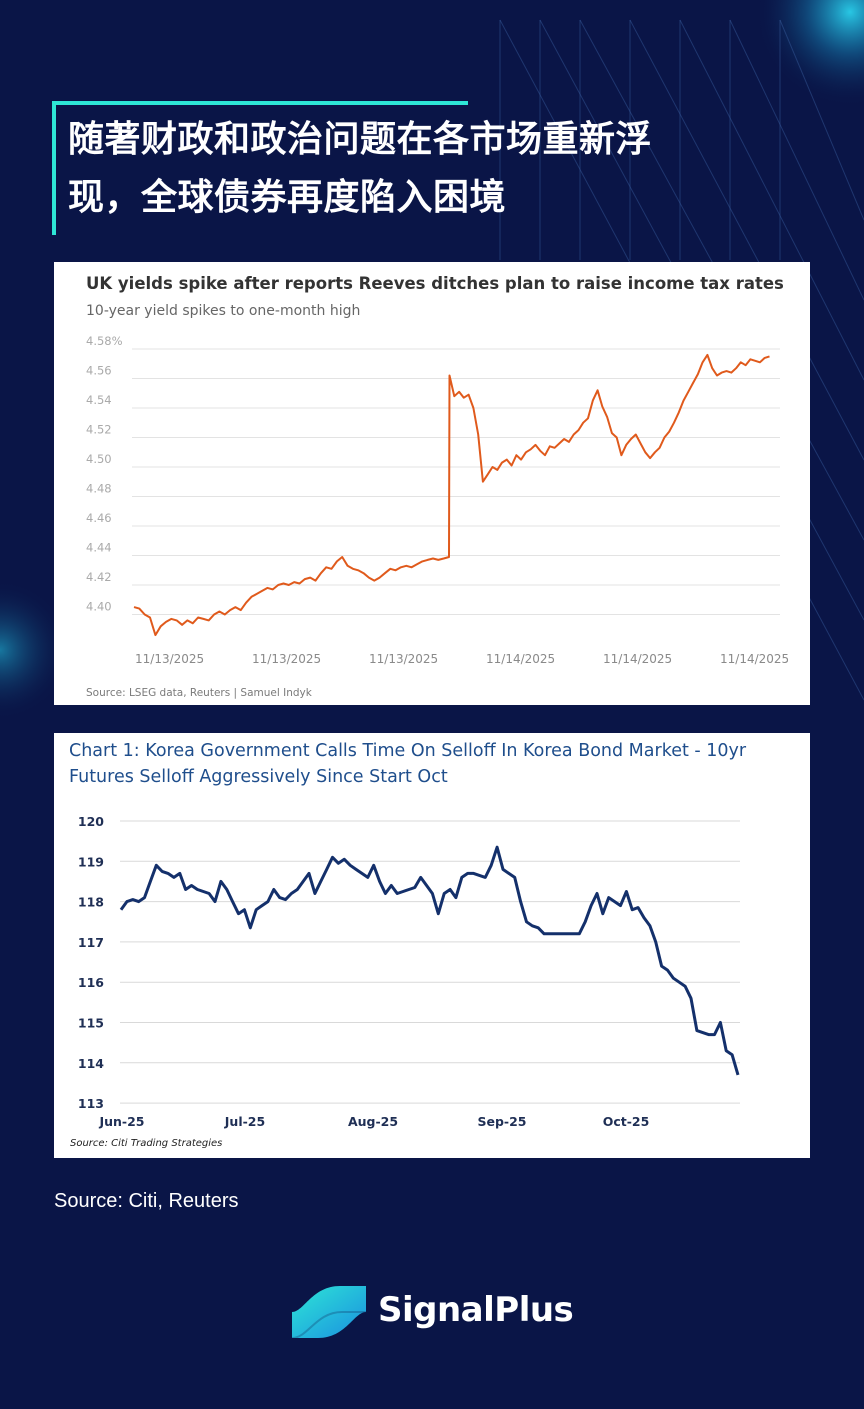  I want to click on korea-x-tick-label: Jun-25, so click(121, 1121).